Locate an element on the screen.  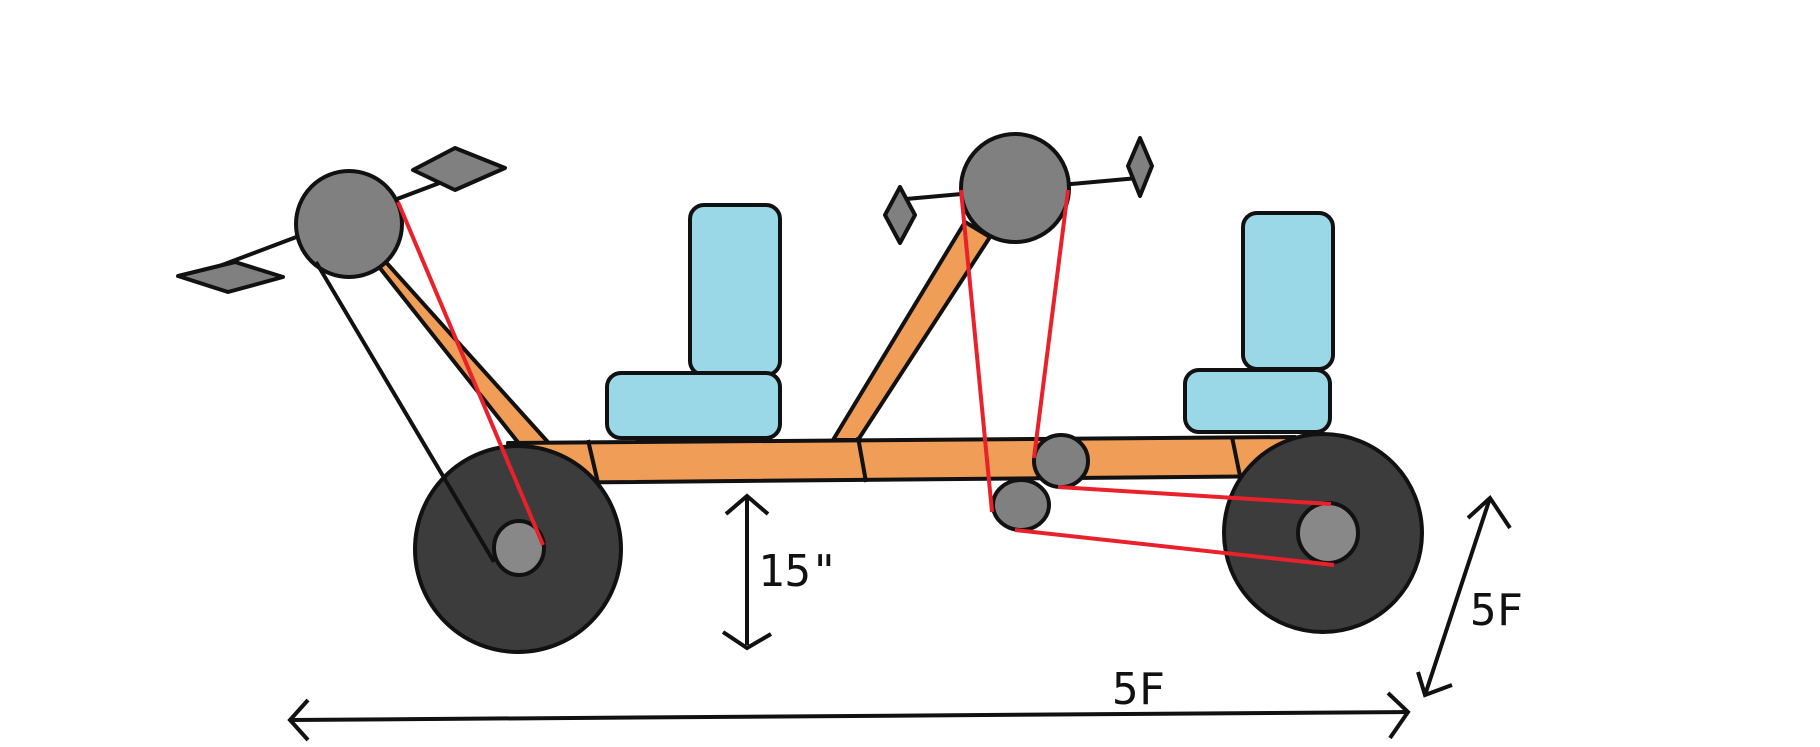
rear-wheel is located at coordinates (518, 549).